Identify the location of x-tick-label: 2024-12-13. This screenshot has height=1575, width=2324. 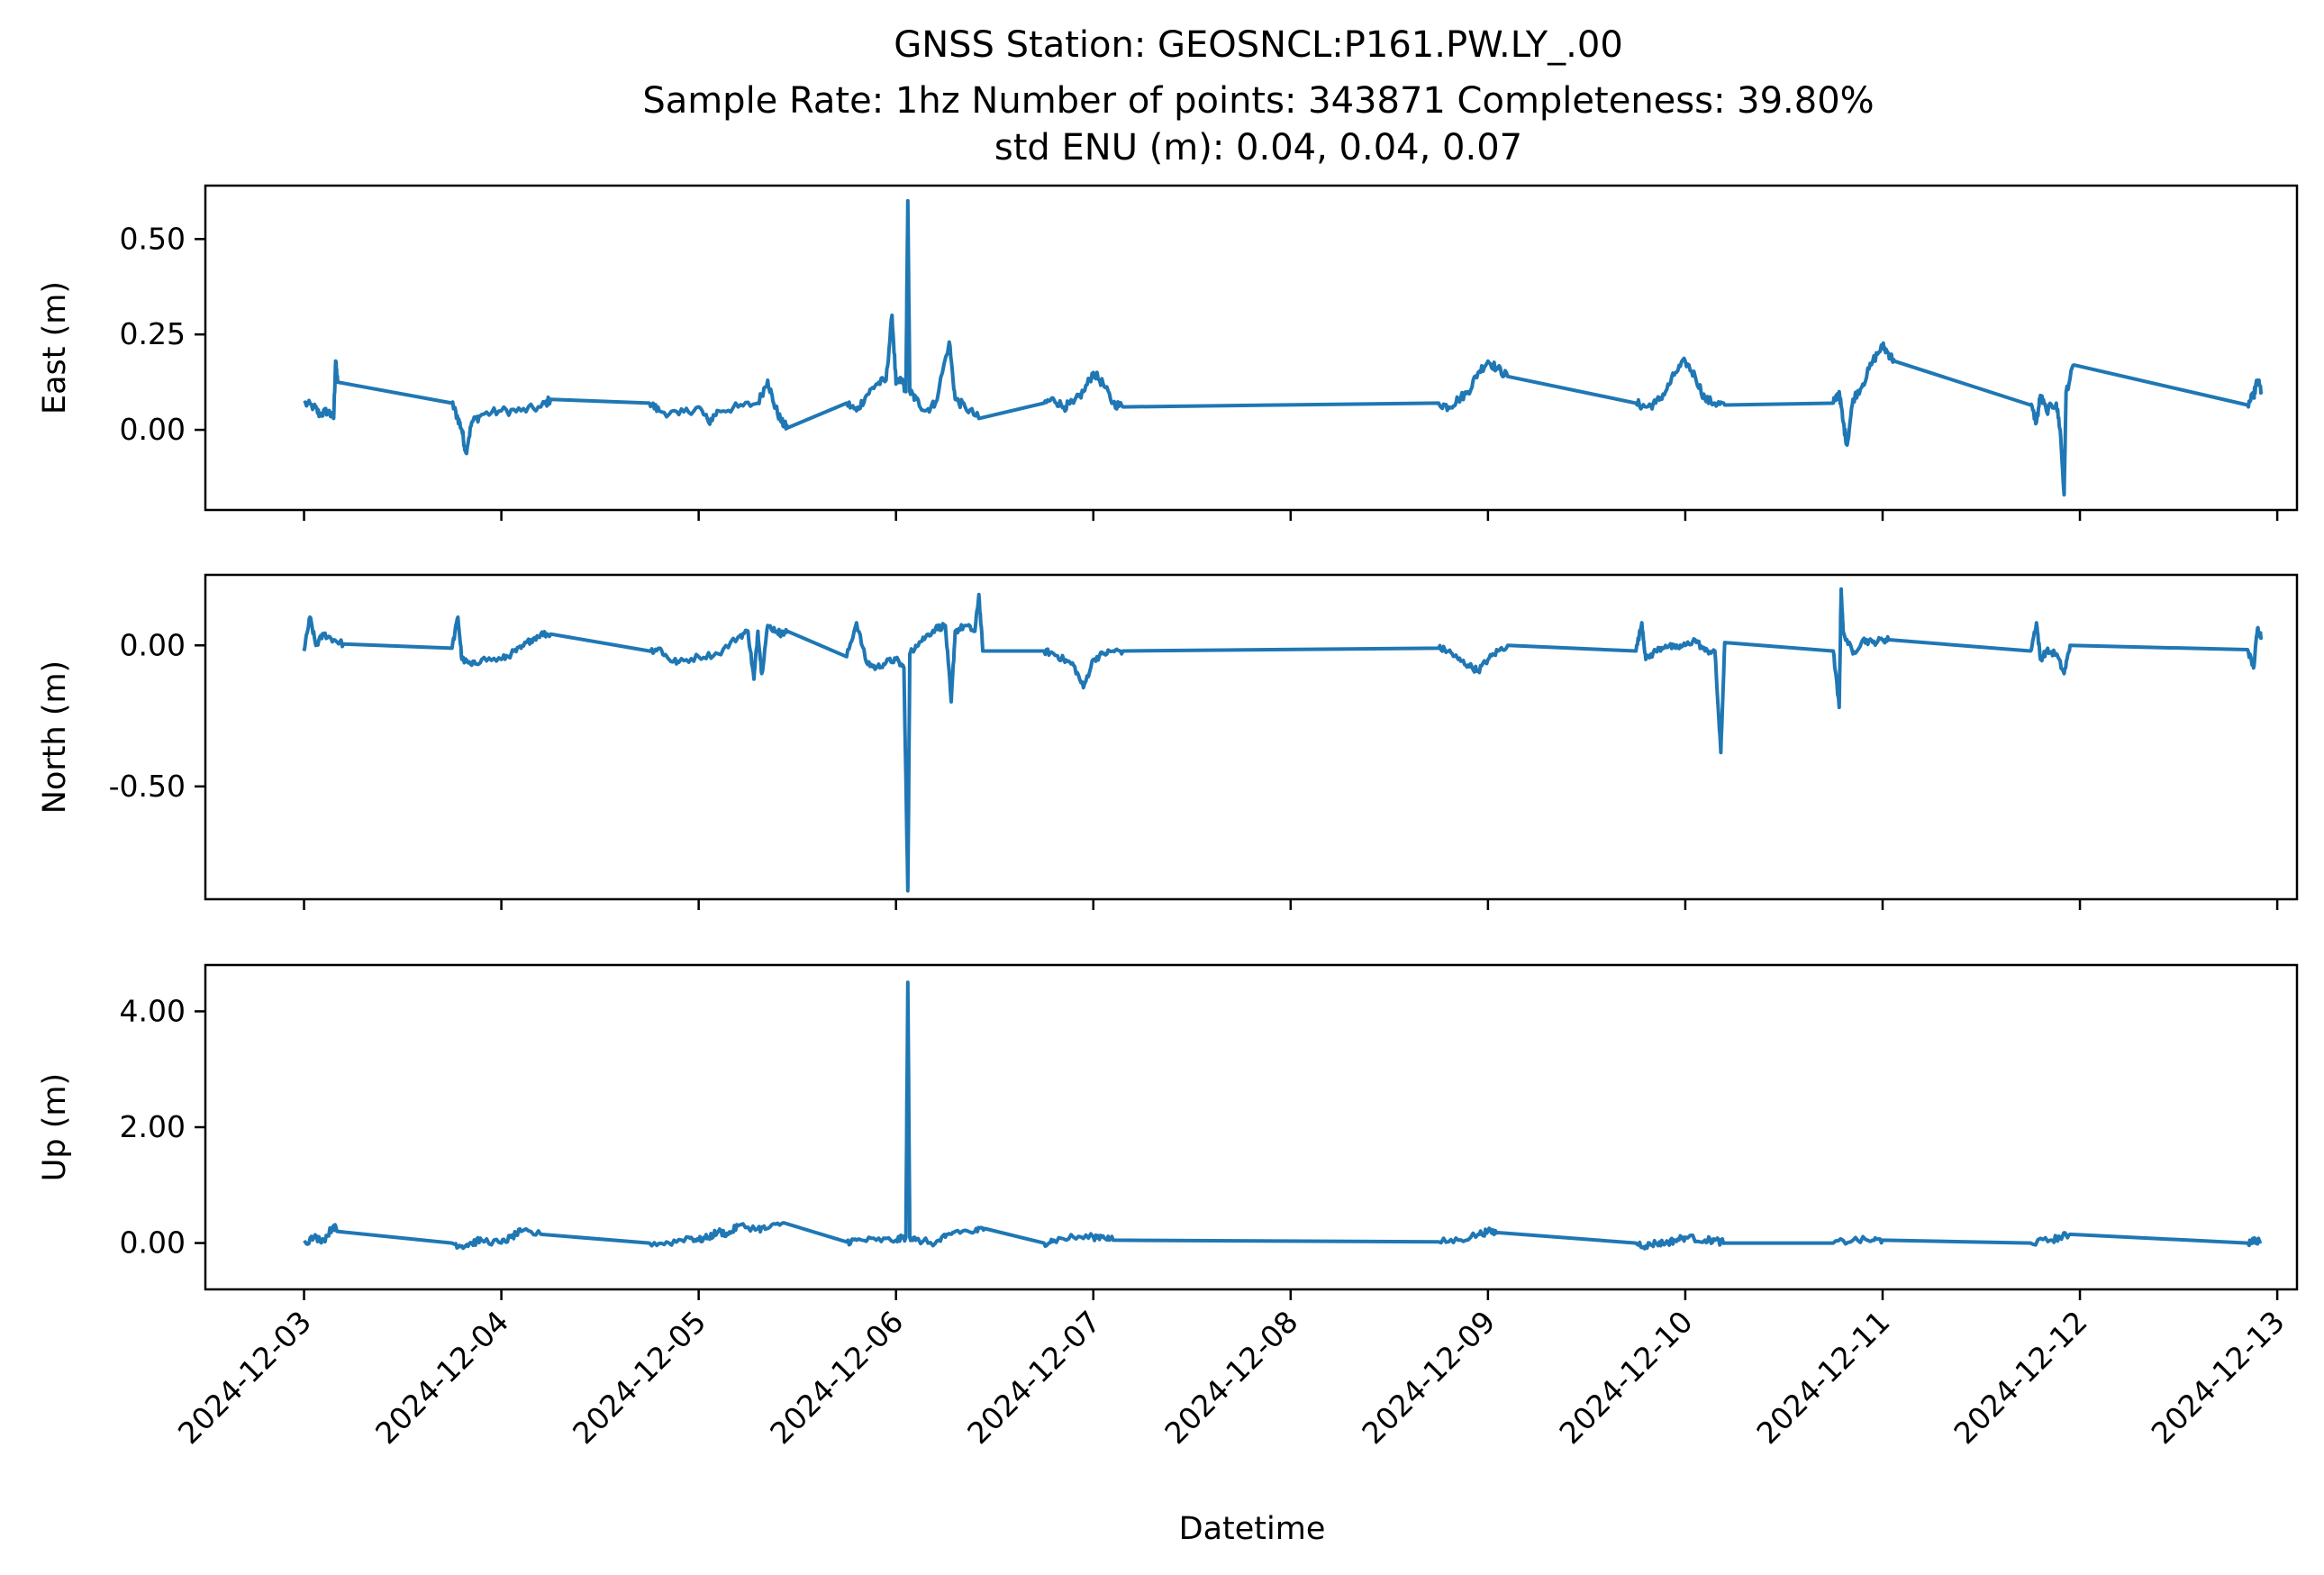
(2218, 1377).